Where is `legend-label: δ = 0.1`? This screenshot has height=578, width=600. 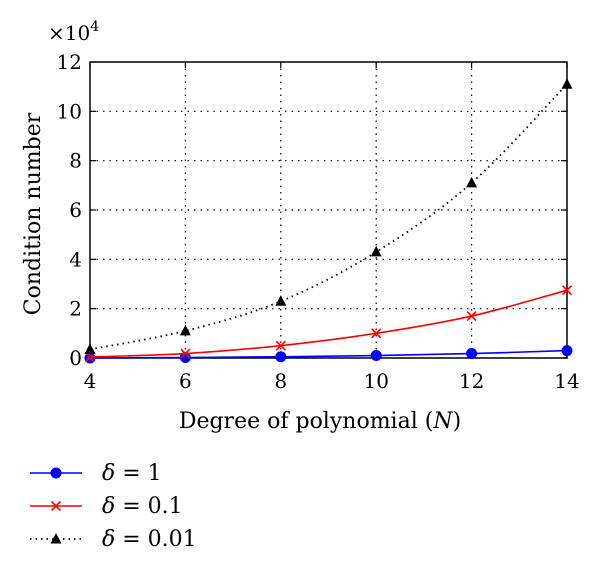 legend-label: δ = 0.1 is located at coordinates (142, 506).